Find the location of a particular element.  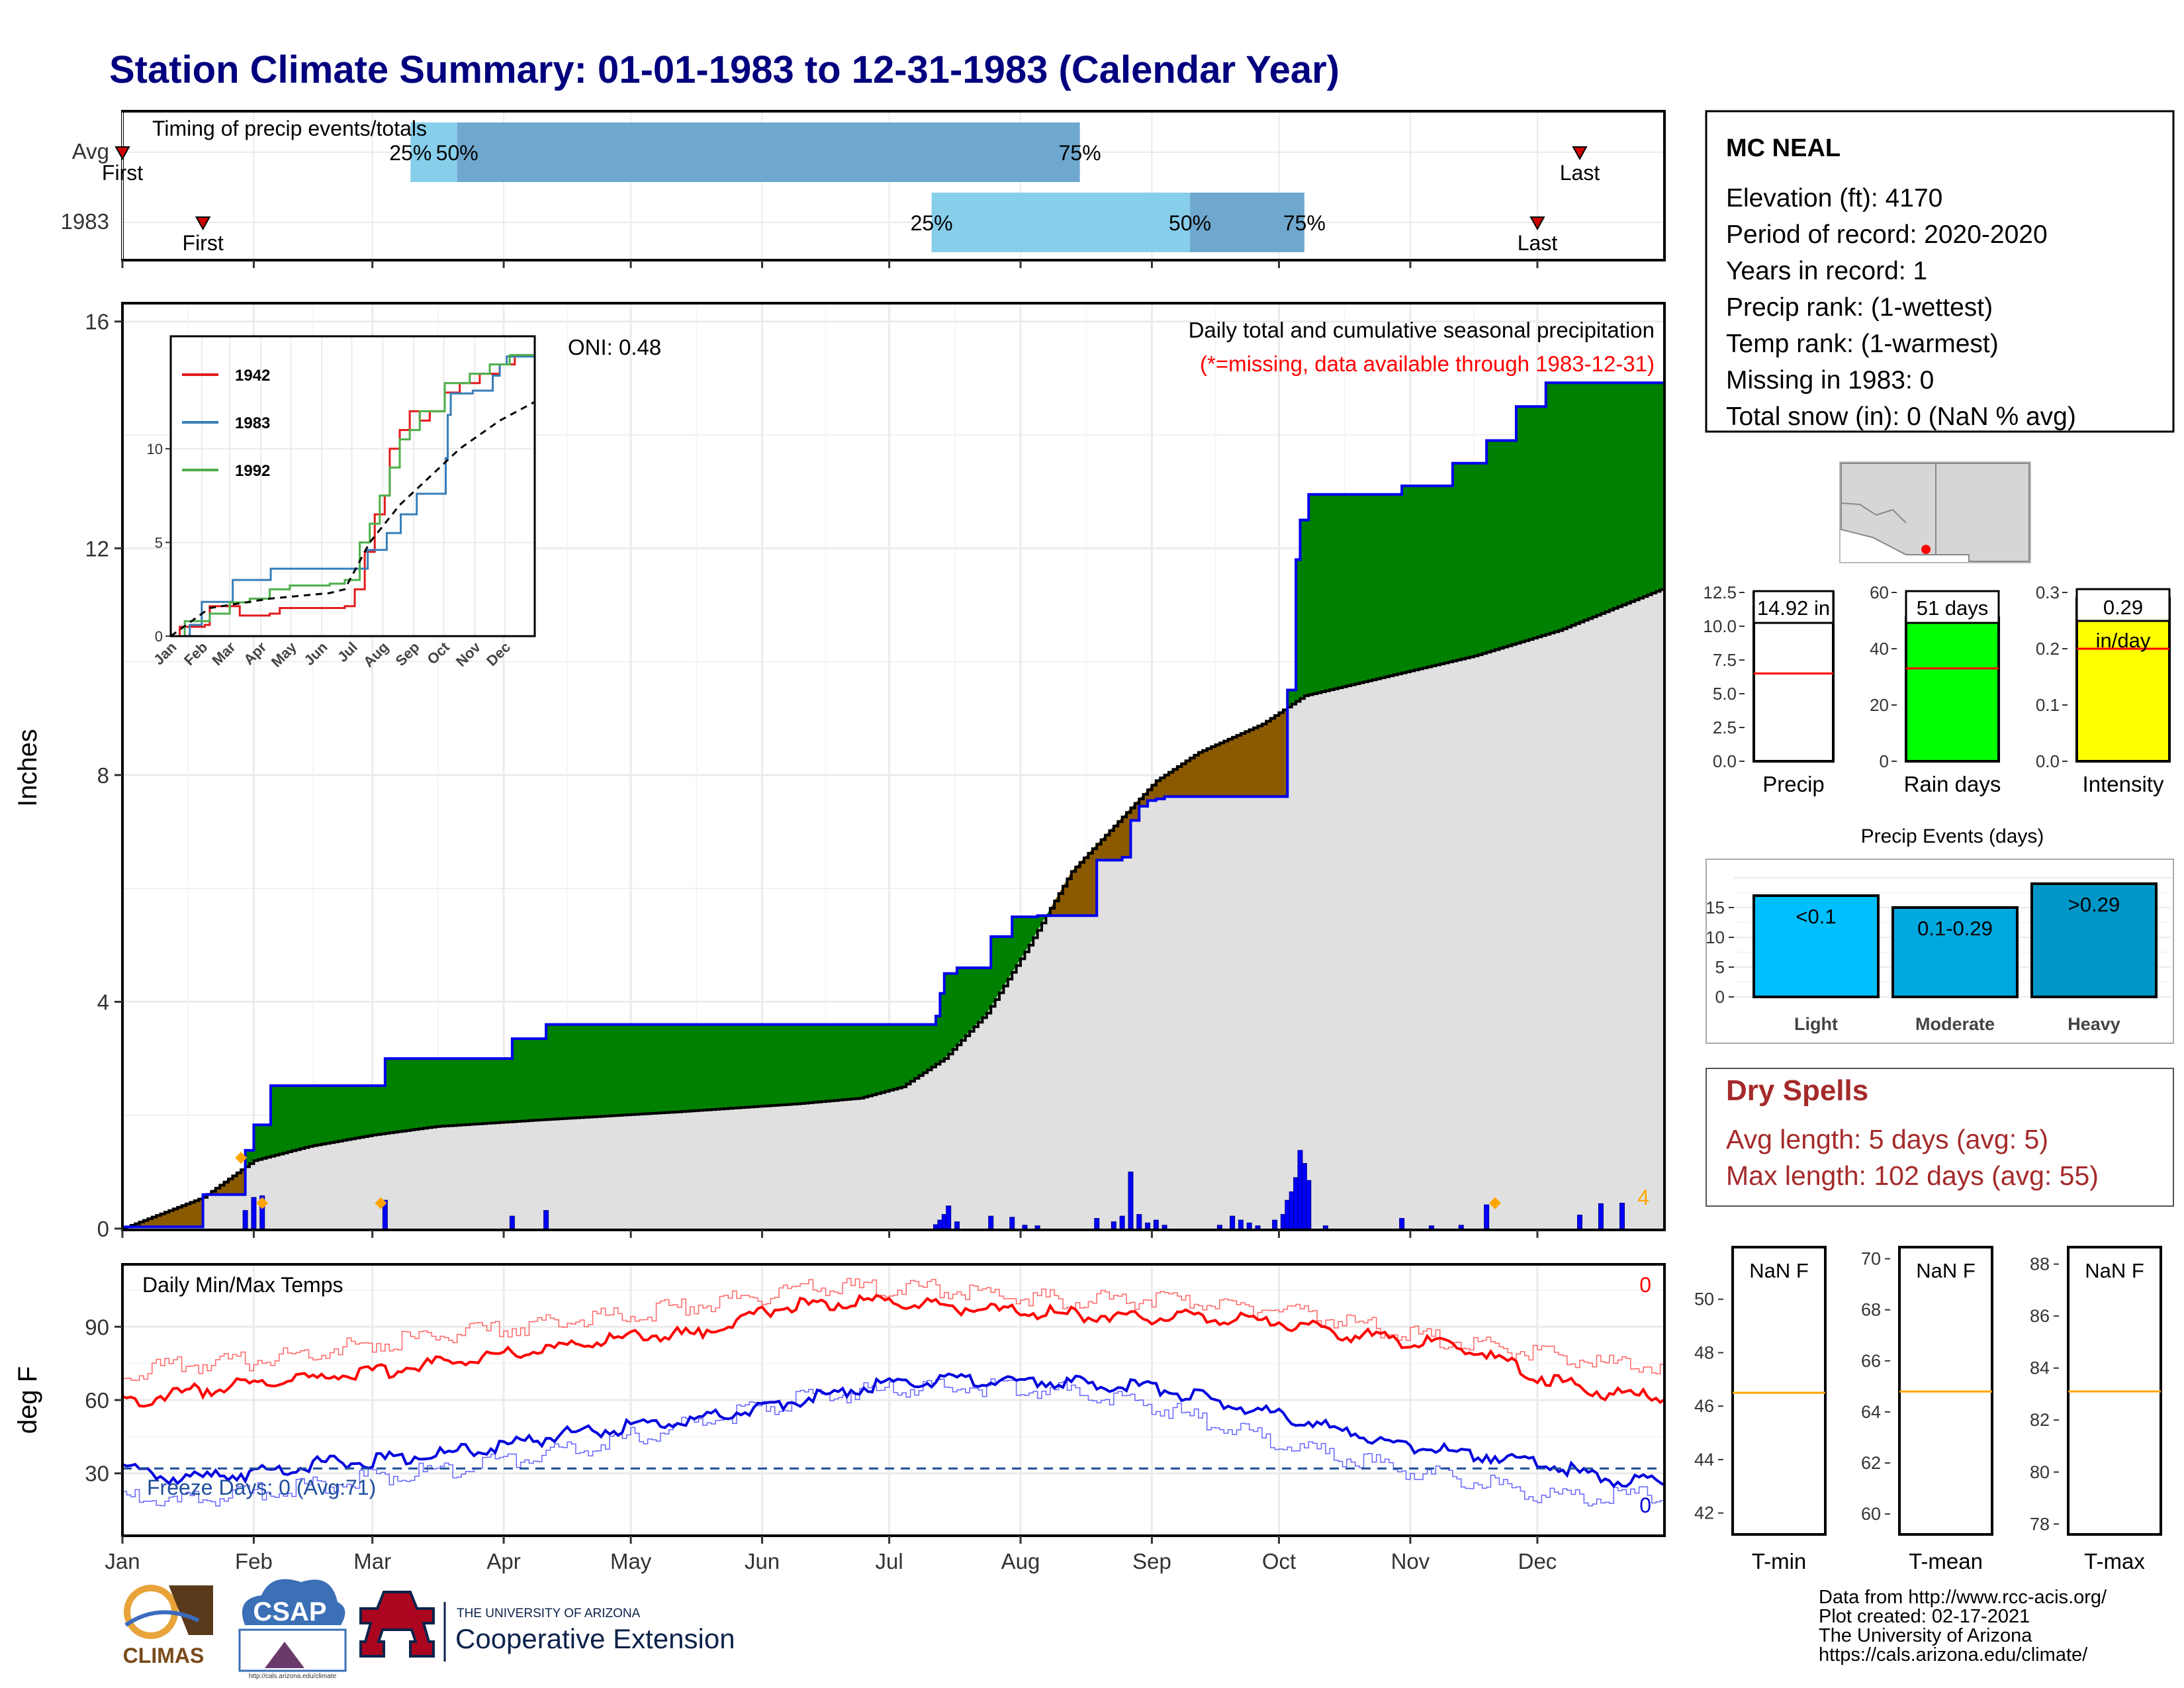

month-label: Jan is located at coordinates (122, 1561).